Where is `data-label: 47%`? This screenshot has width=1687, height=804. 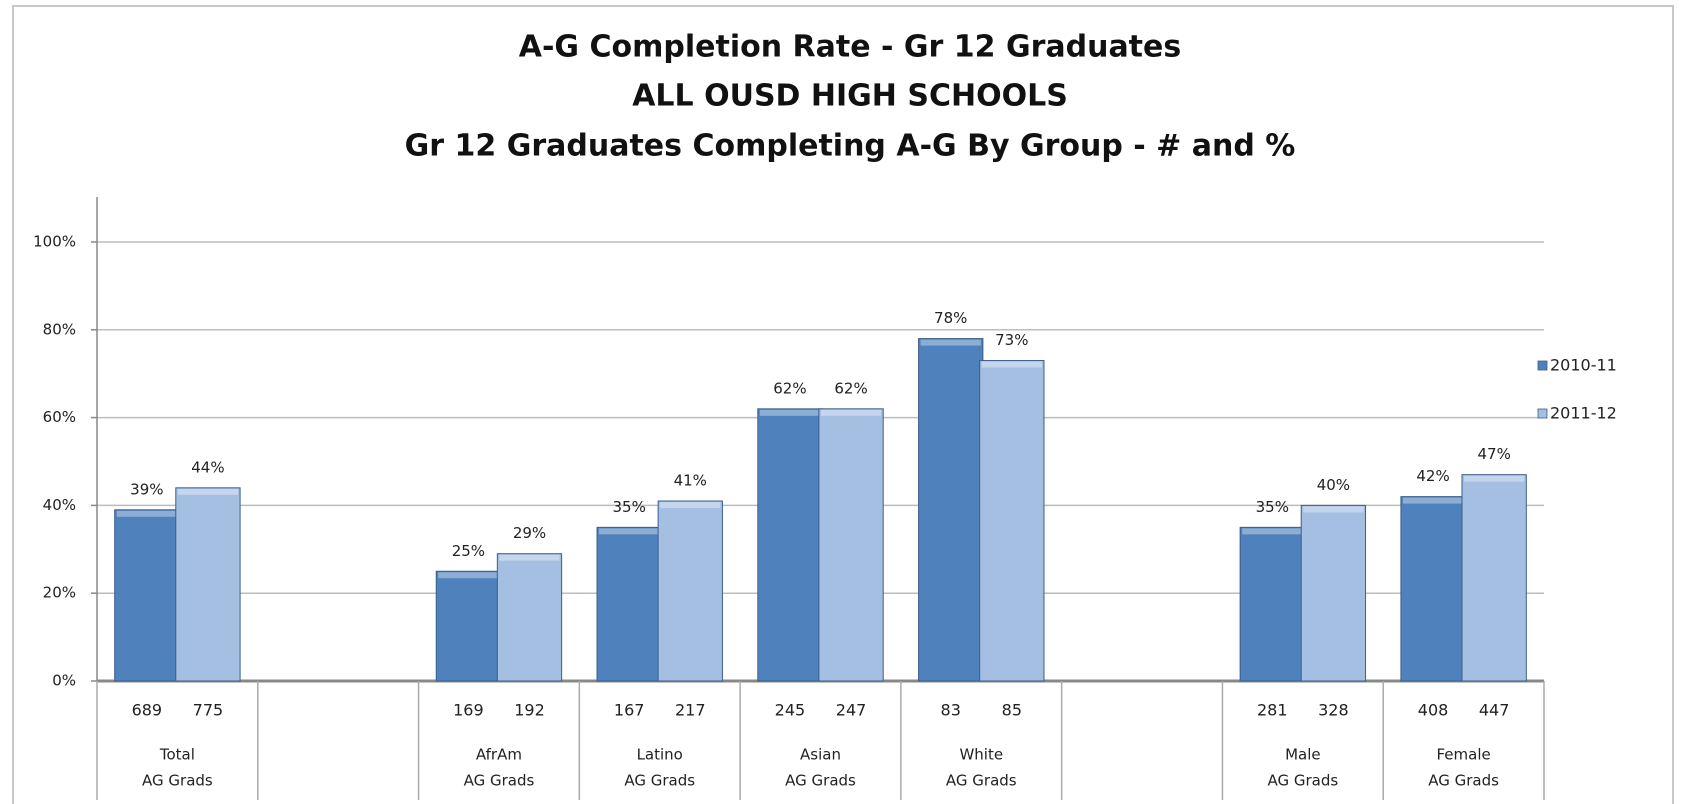 data-label: 47% is located at coordinates (1493, 454).